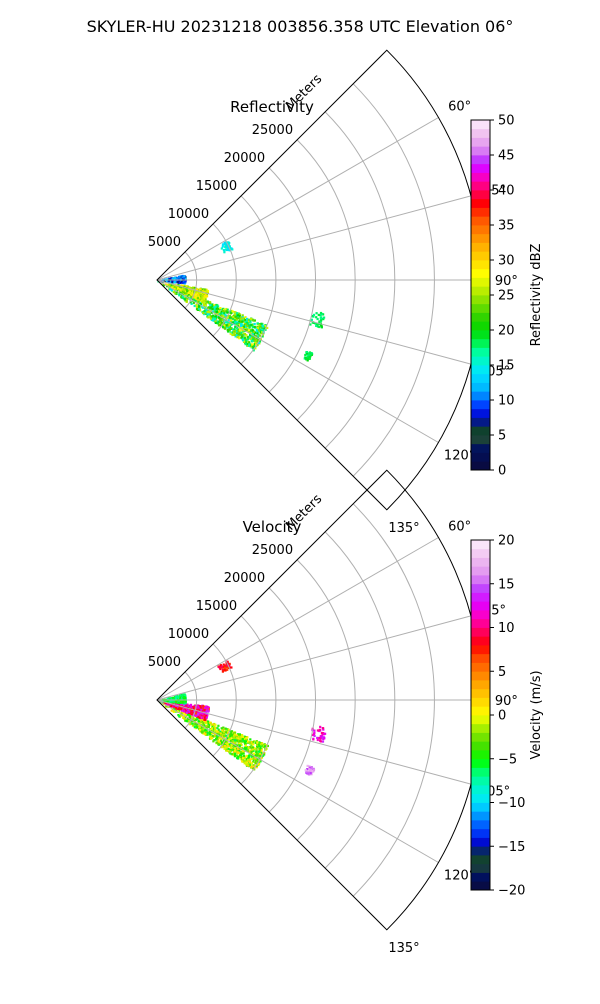  Describe the element at coordinates (459, 456) in the screenshot. I see `azimuth-tick-label: 120°` at that location.